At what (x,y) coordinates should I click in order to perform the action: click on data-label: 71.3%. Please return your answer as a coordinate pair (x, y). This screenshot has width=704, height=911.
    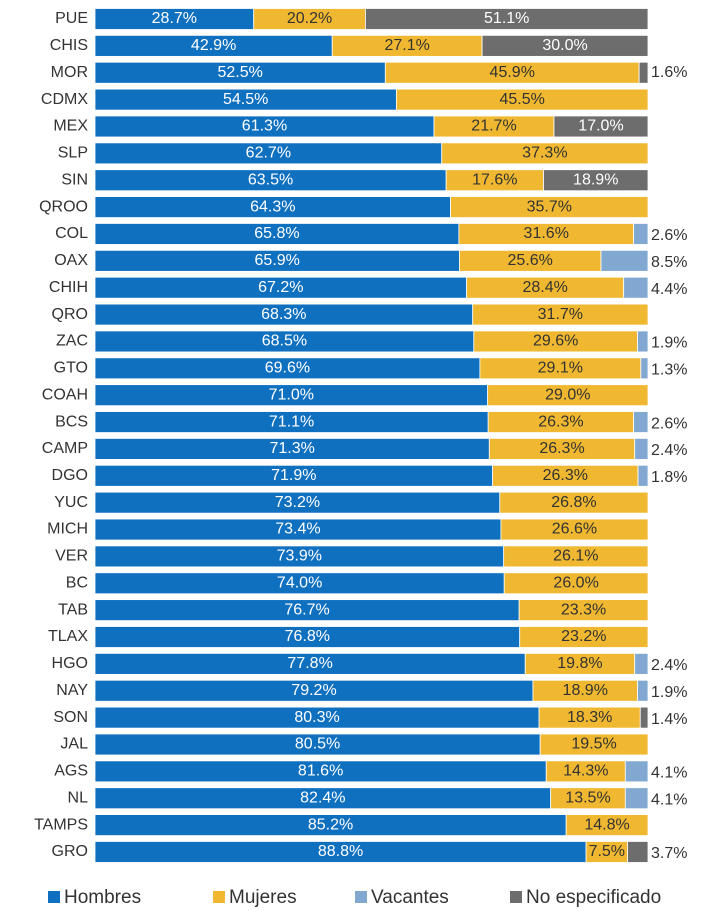
    Looking at the image, I should click on (291, 448).